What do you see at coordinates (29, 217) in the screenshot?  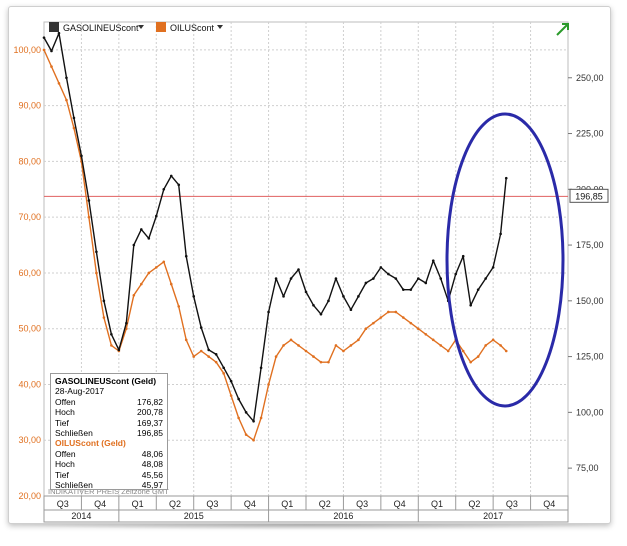 I see `left-tick-label: 70,00` at bounding box center [29, 217].